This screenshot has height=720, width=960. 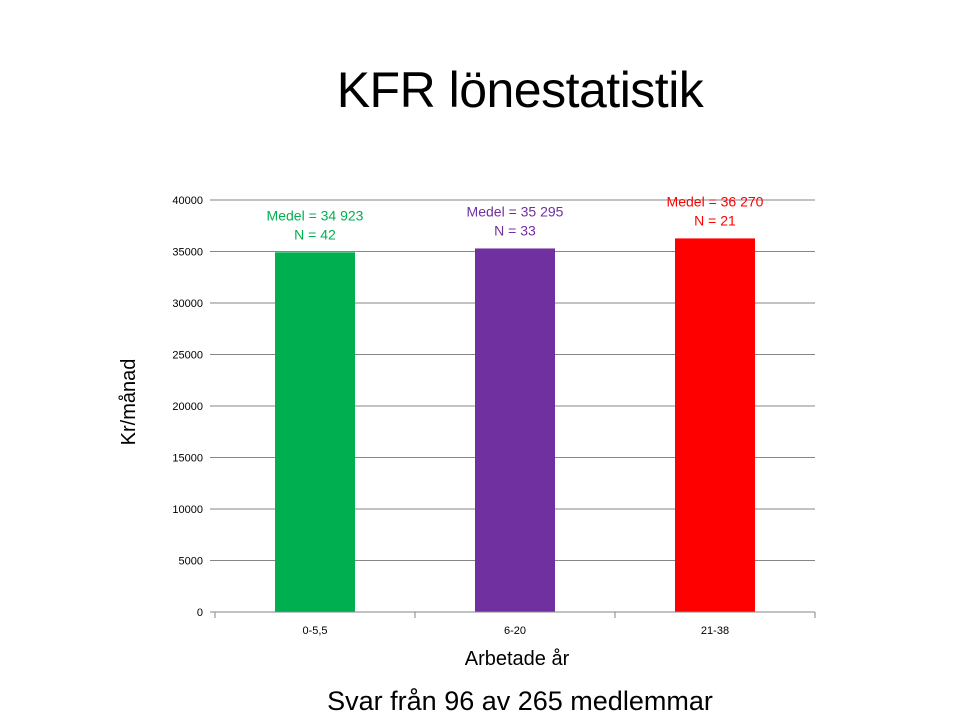 What do you see at coordinates (187, 459) in the screenshot?
I see `y-tick-label: 15000` at bounding box center [187, 459].